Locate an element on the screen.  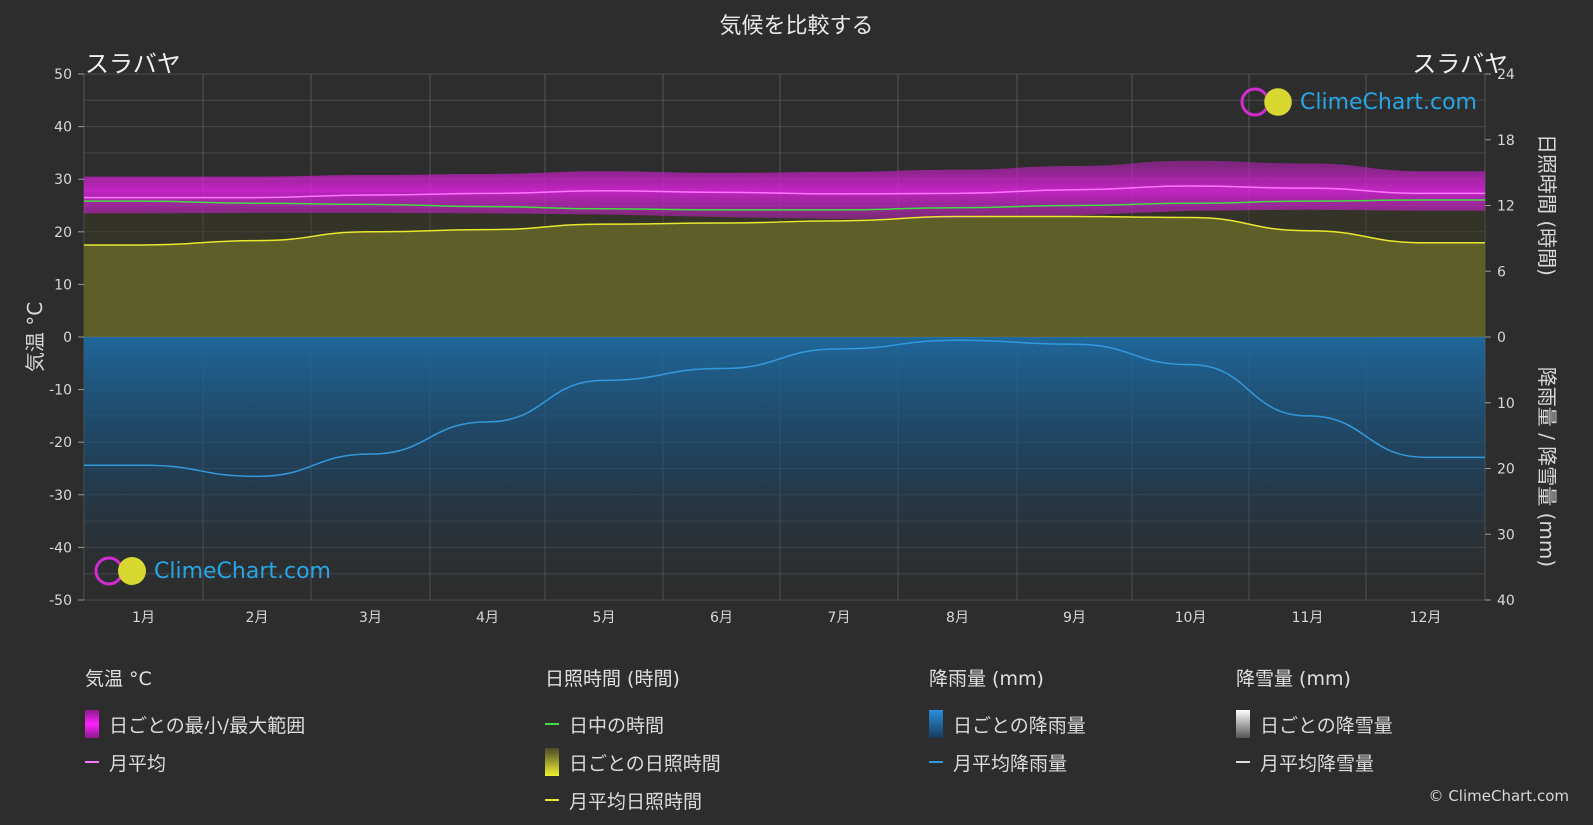
snow-mean-swatch is located at coordinates (1243, 762).